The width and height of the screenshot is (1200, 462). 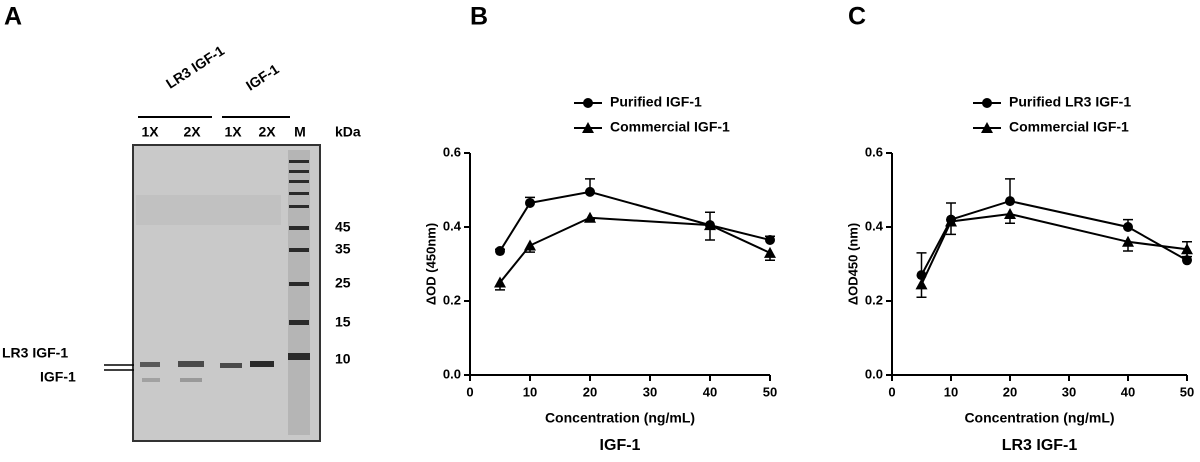 What do you see at coordinates (343, 227) in the screenshot?
I see `marker-label: 45` at bounding box center [343, 227].